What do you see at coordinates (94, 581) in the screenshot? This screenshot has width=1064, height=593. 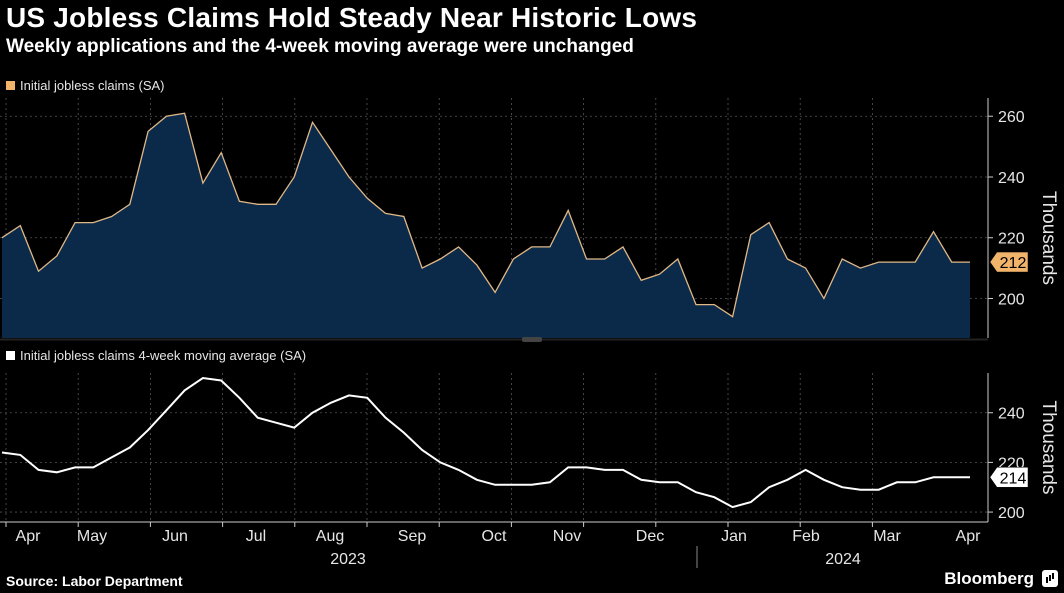 I see `source-note: Source: Labor Department` at bounding box center [94, 581].